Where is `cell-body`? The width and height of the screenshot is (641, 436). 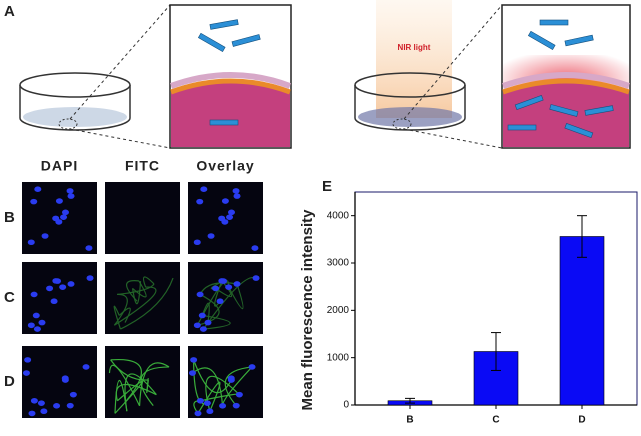 cell-body is located at coordinates (230, 114).